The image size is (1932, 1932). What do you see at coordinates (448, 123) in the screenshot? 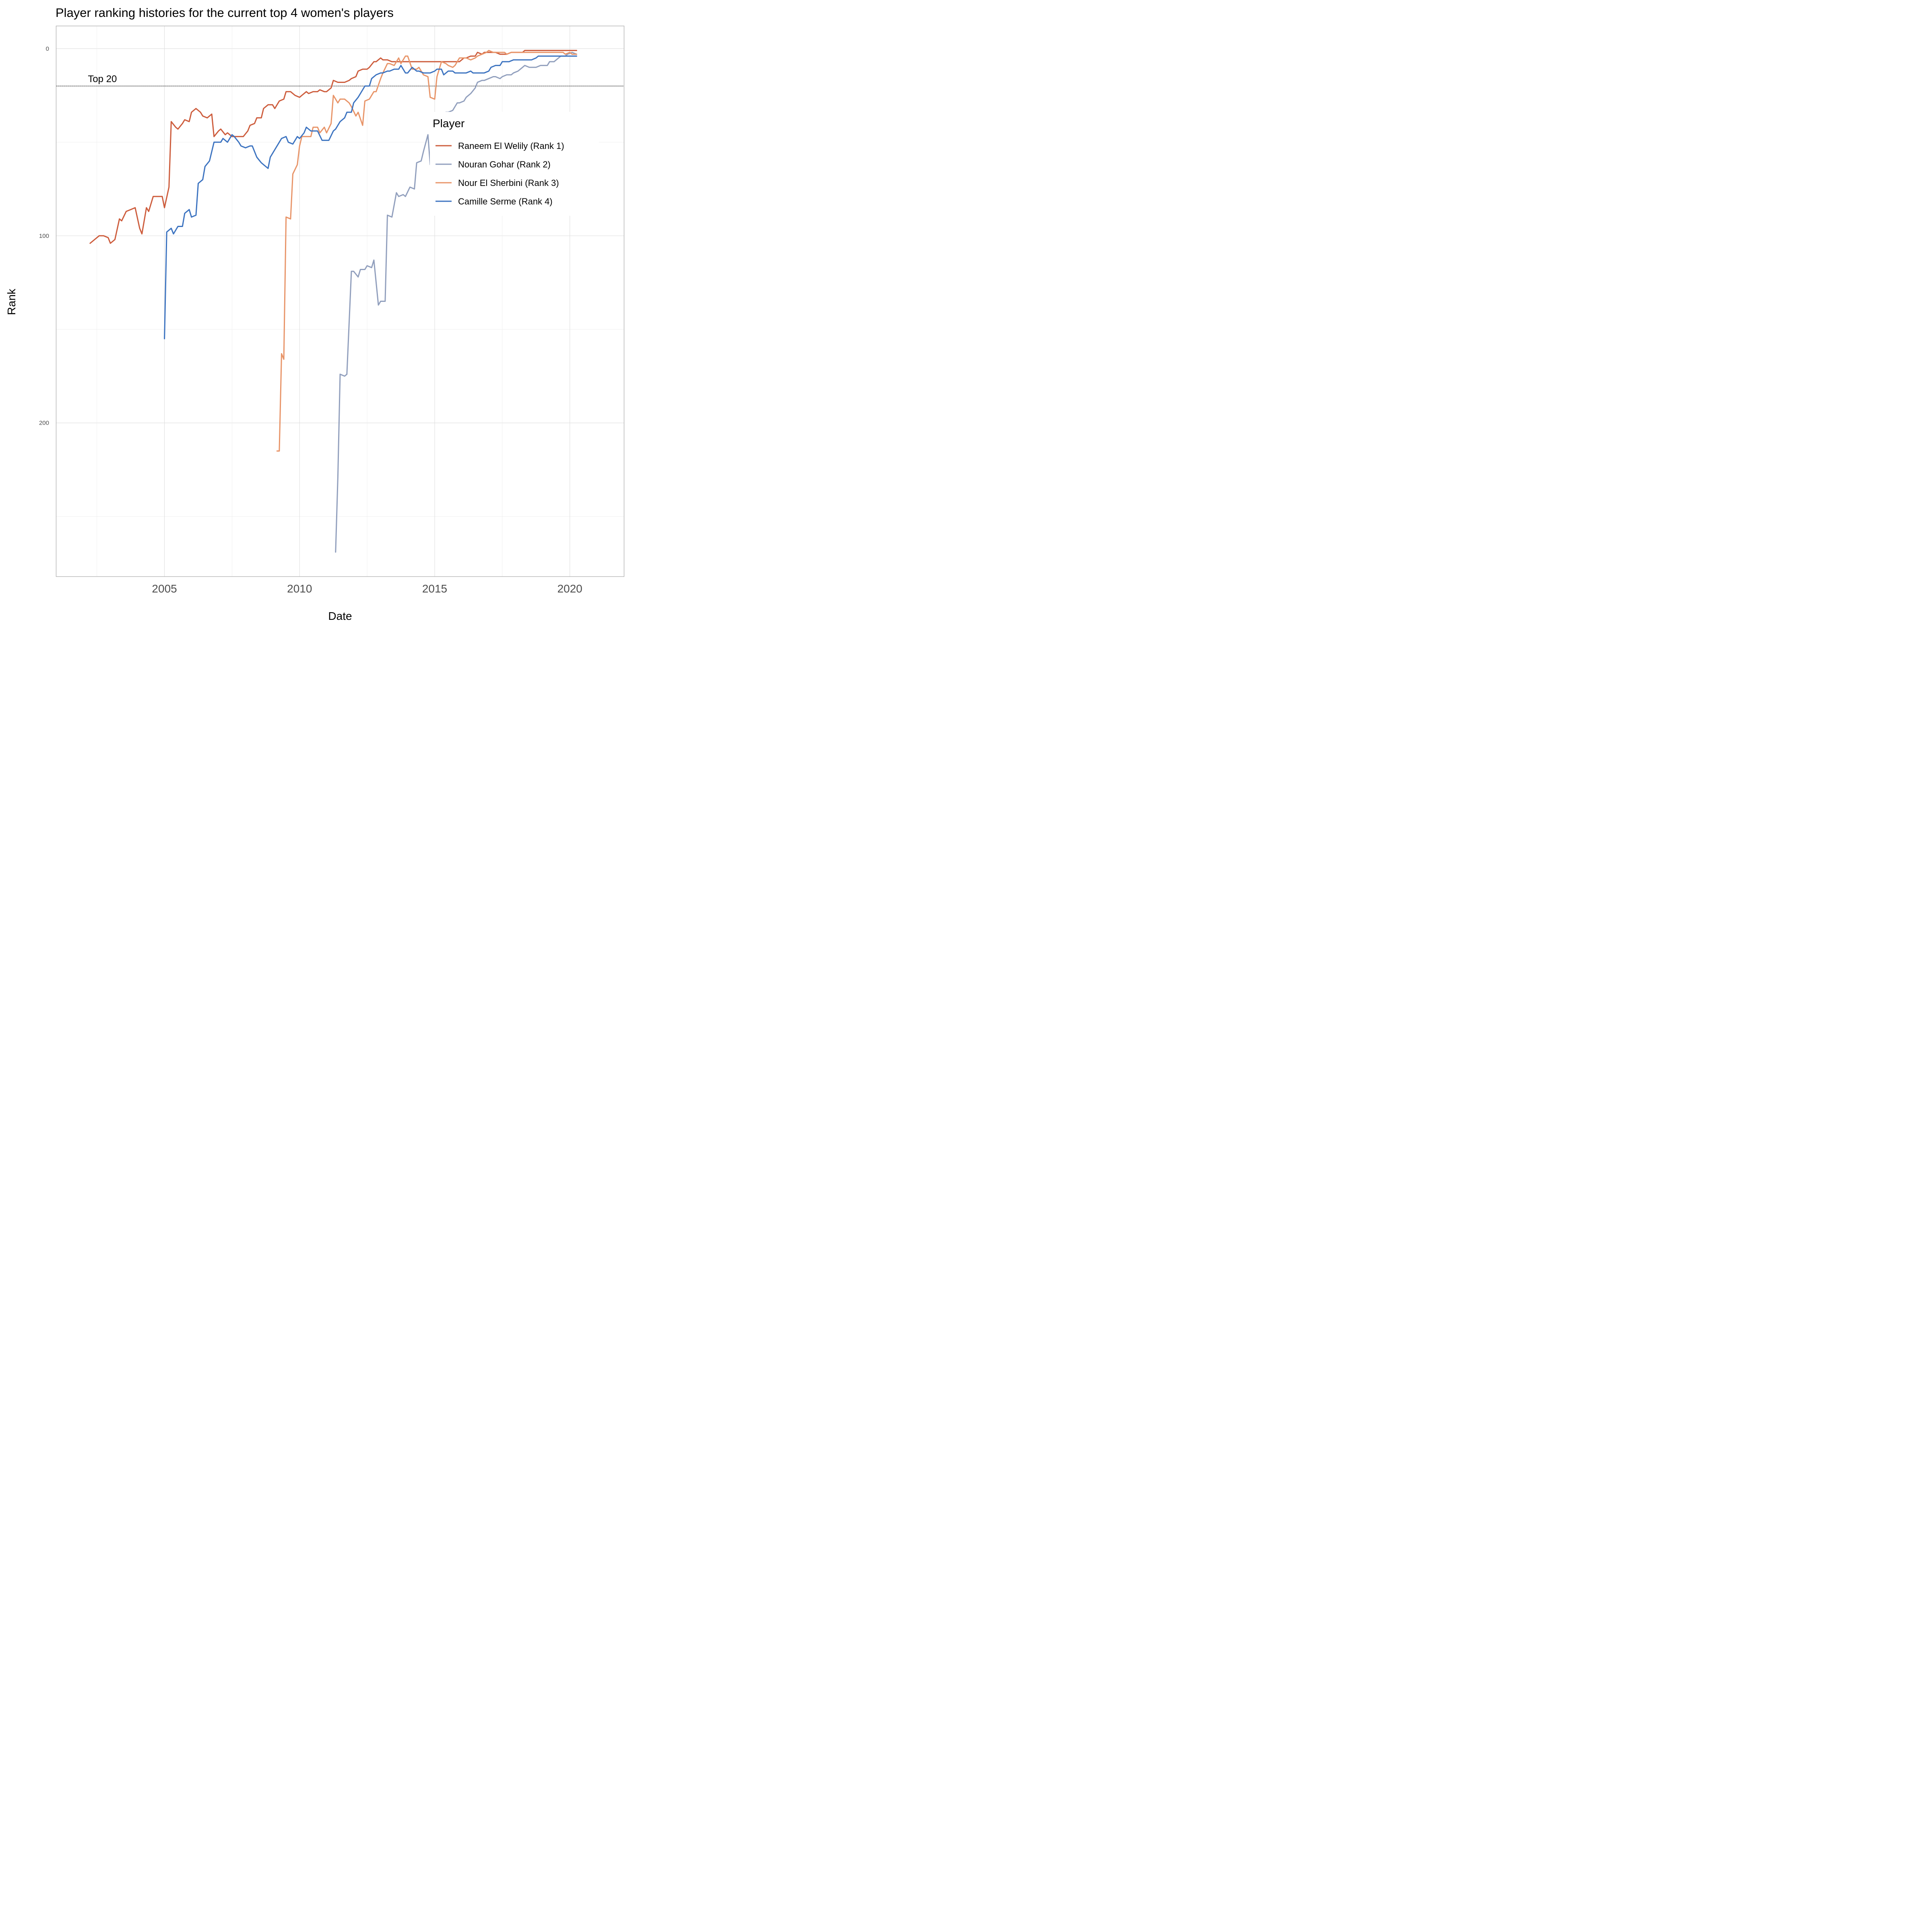
I see `legend-title: Player` at bounding box center [448, 123].